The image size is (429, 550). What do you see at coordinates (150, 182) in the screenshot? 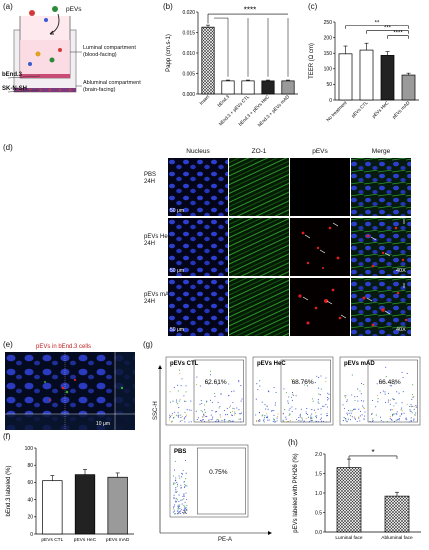
I see `row-pbs-l2: 24H` at bounding box center [150, 182].